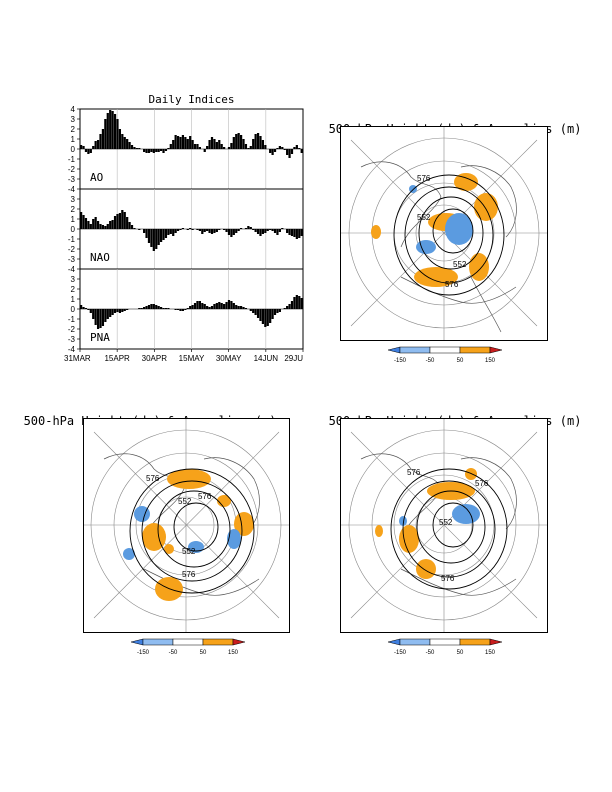  I want to click on y-tick-label: 2, so click(73, 289).